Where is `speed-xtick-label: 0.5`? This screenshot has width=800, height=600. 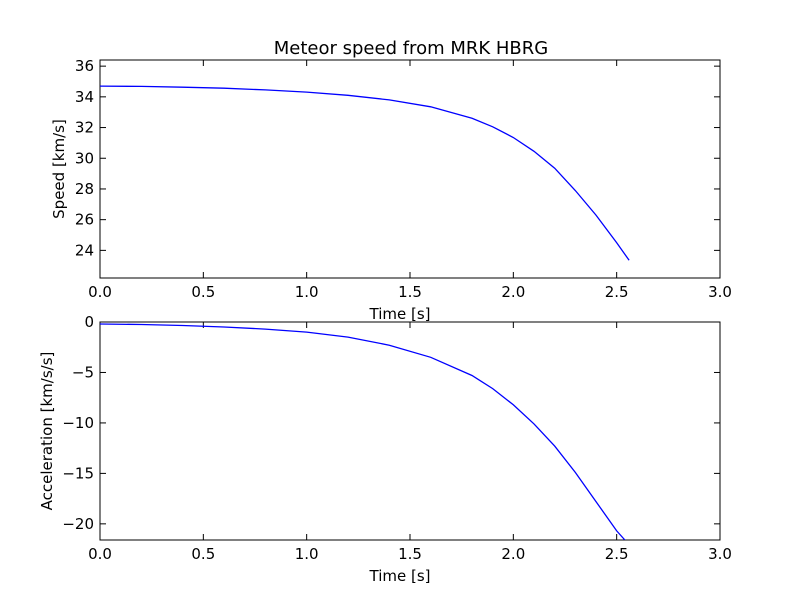
speed-xtick-label: 0.5 is located at coordinates (203, 292).